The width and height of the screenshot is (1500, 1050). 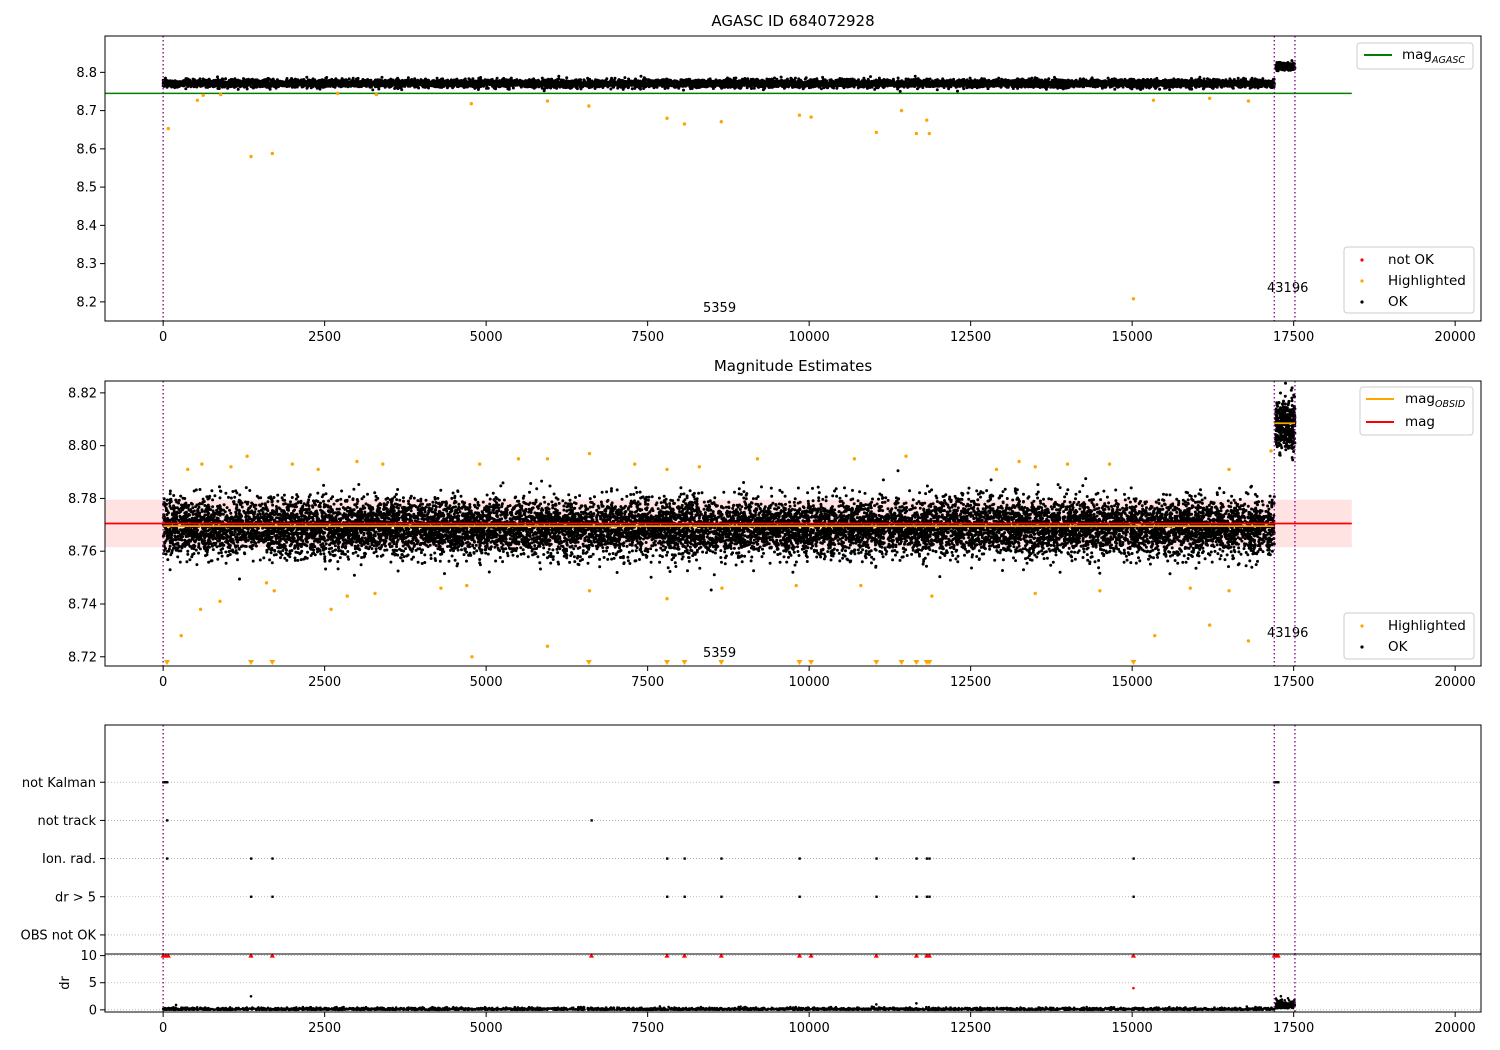 I want to click on flag-label: not track, so click(x=66, y=821).